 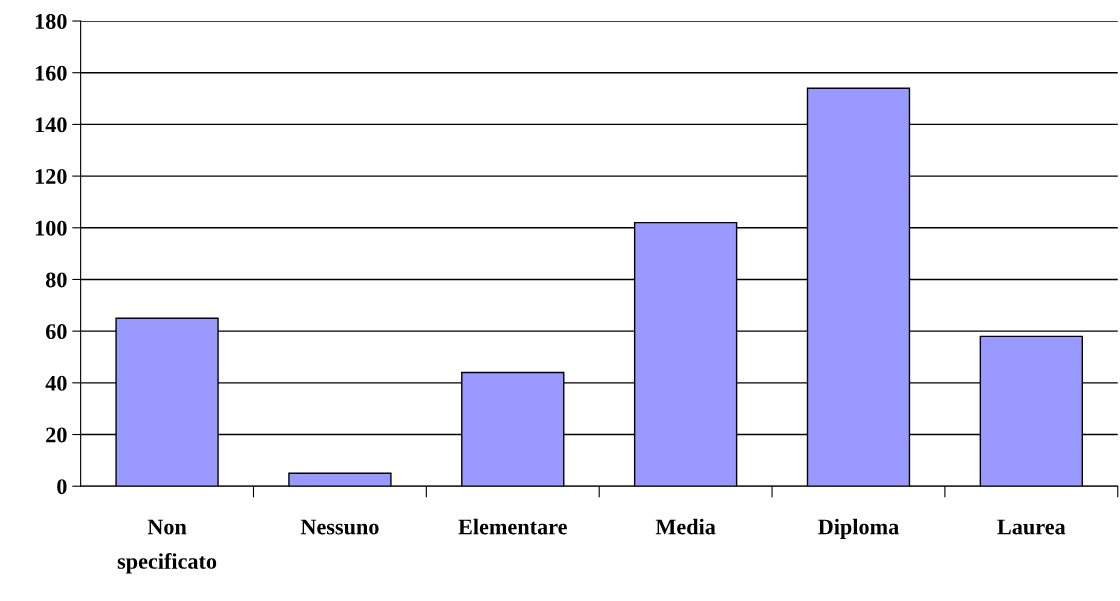 I want to click on x-tick-label: Diploma, so click(x=858, y=528).